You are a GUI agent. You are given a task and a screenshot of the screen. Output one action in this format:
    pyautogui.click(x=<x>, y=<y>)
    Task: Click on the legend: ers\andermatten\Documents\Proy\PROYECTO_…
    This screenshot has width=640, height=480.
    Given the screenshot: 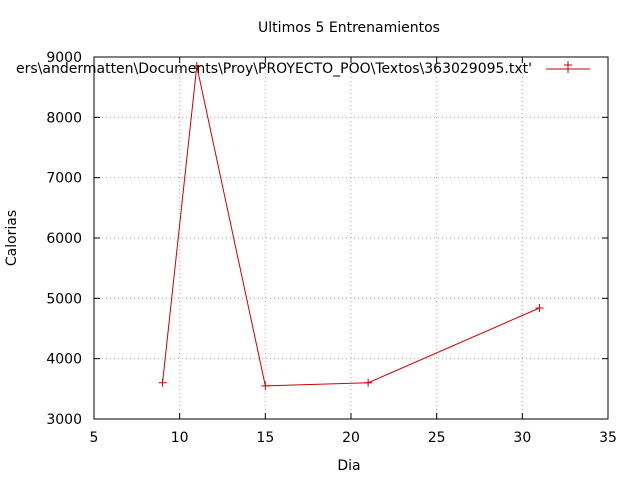 What is the action you would take?
    pyautogui.click(x=303, y=69)
    